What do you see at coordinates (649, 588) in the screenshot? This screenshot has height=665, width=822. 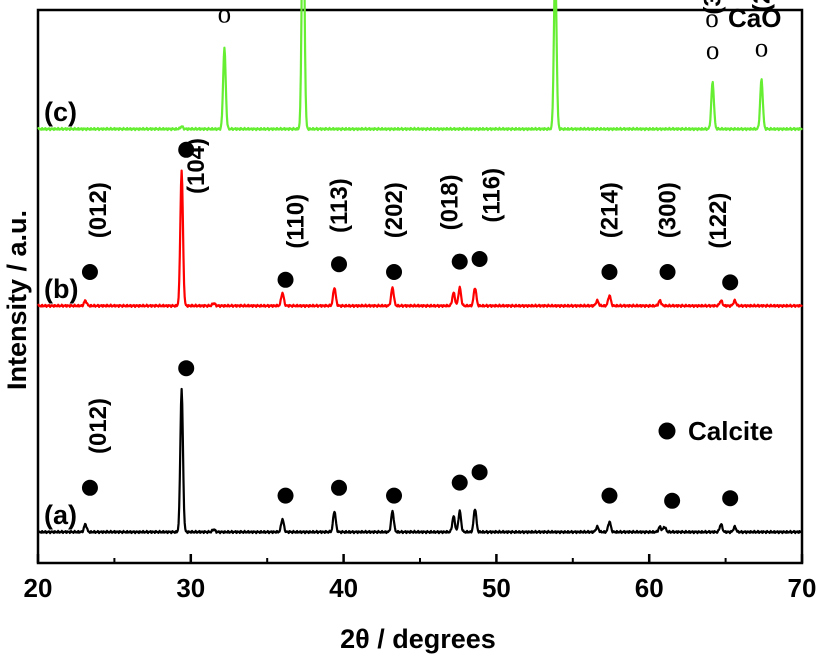 I see `x-tick-label: 60` at bounding box center [649, 588].